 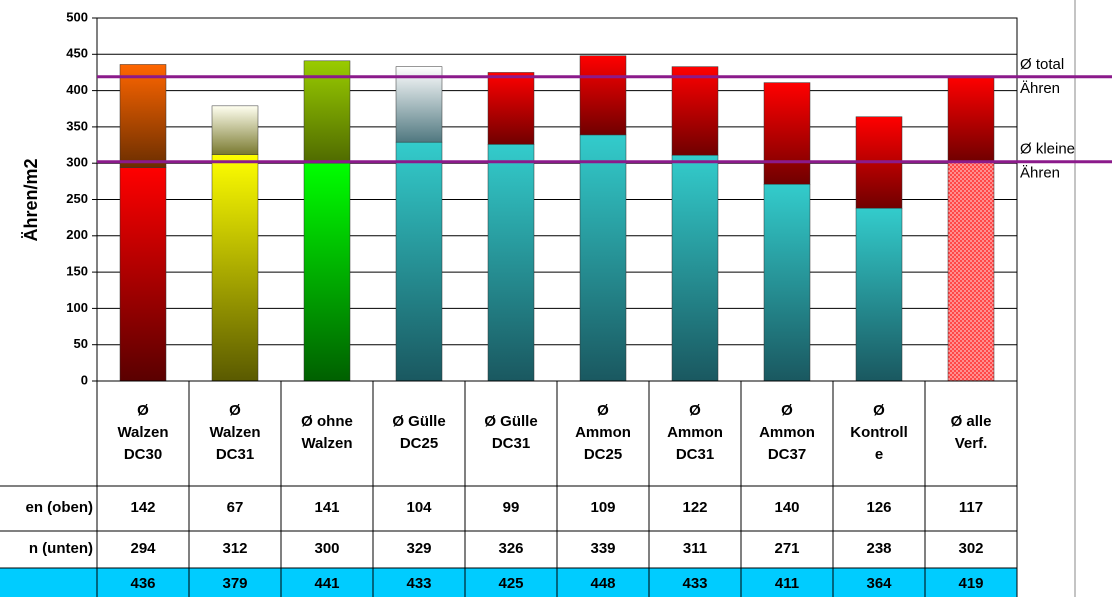 I want to click on y-tick-label: 100, so click(x=77, y=307).